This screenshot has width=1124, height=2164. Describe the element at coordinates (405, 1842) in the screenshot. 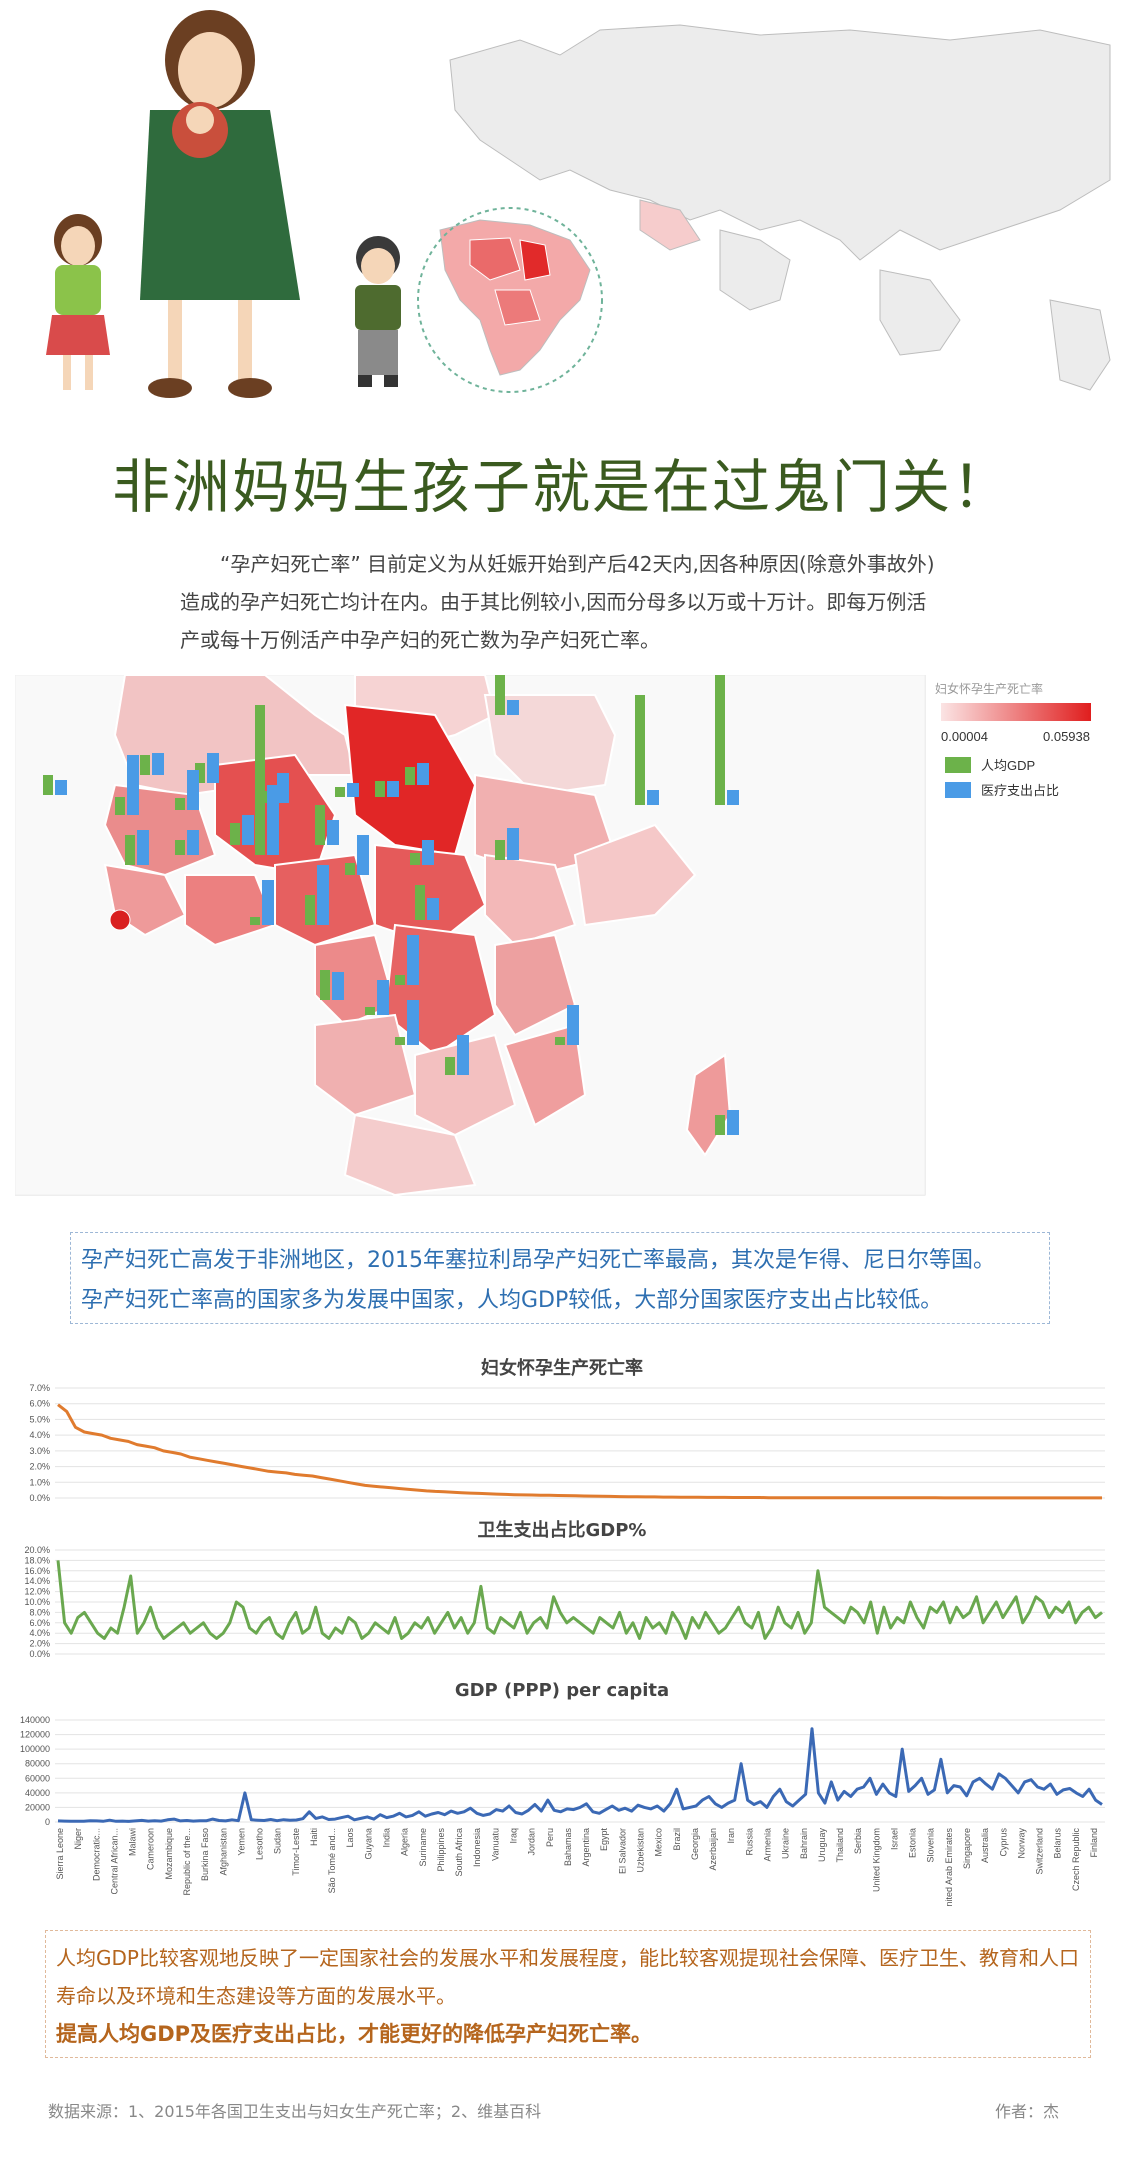

I see `x-tick-label: Algeria` at that location.